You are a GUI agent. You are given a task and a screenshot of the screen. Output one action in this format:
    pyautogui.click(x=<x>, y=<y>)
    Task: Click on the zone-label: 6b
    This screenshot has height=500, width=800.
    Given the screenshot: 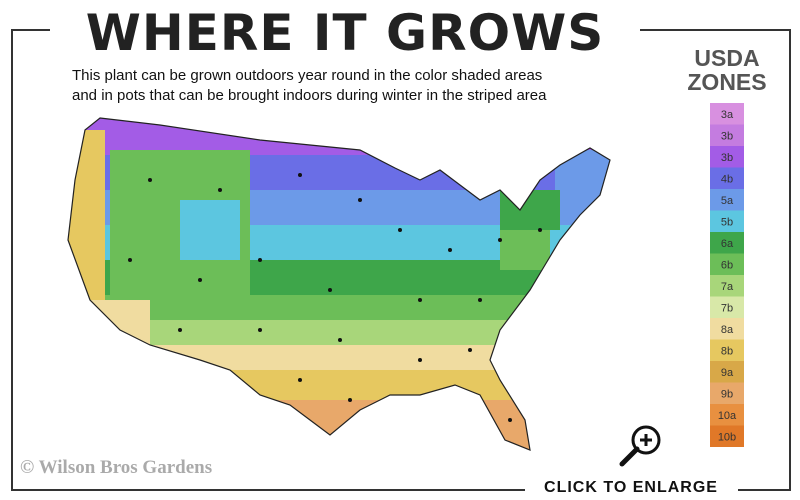 What is the action you would take?
    pyautogui.click(x=727, y=265)
    